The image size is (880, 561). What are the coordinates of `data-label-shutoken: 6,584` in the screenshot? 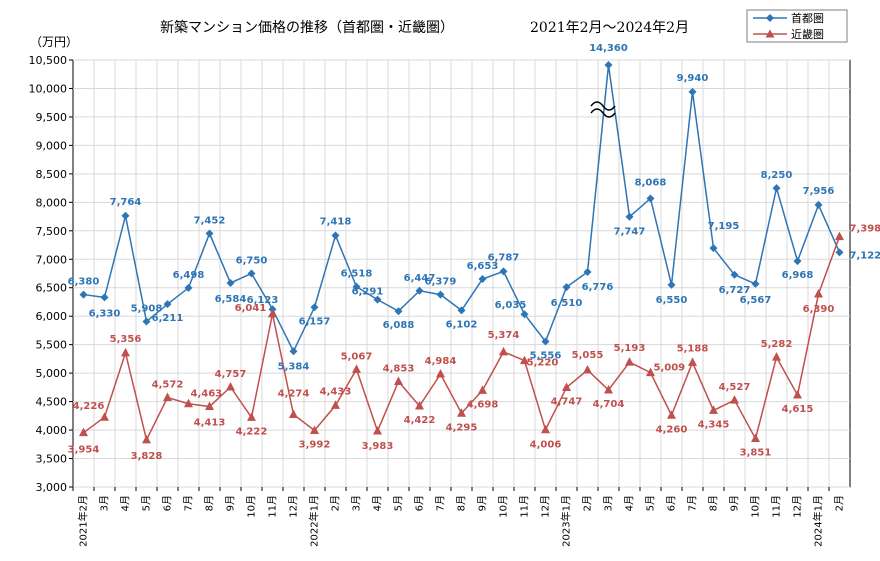 It's located at (231, 299).